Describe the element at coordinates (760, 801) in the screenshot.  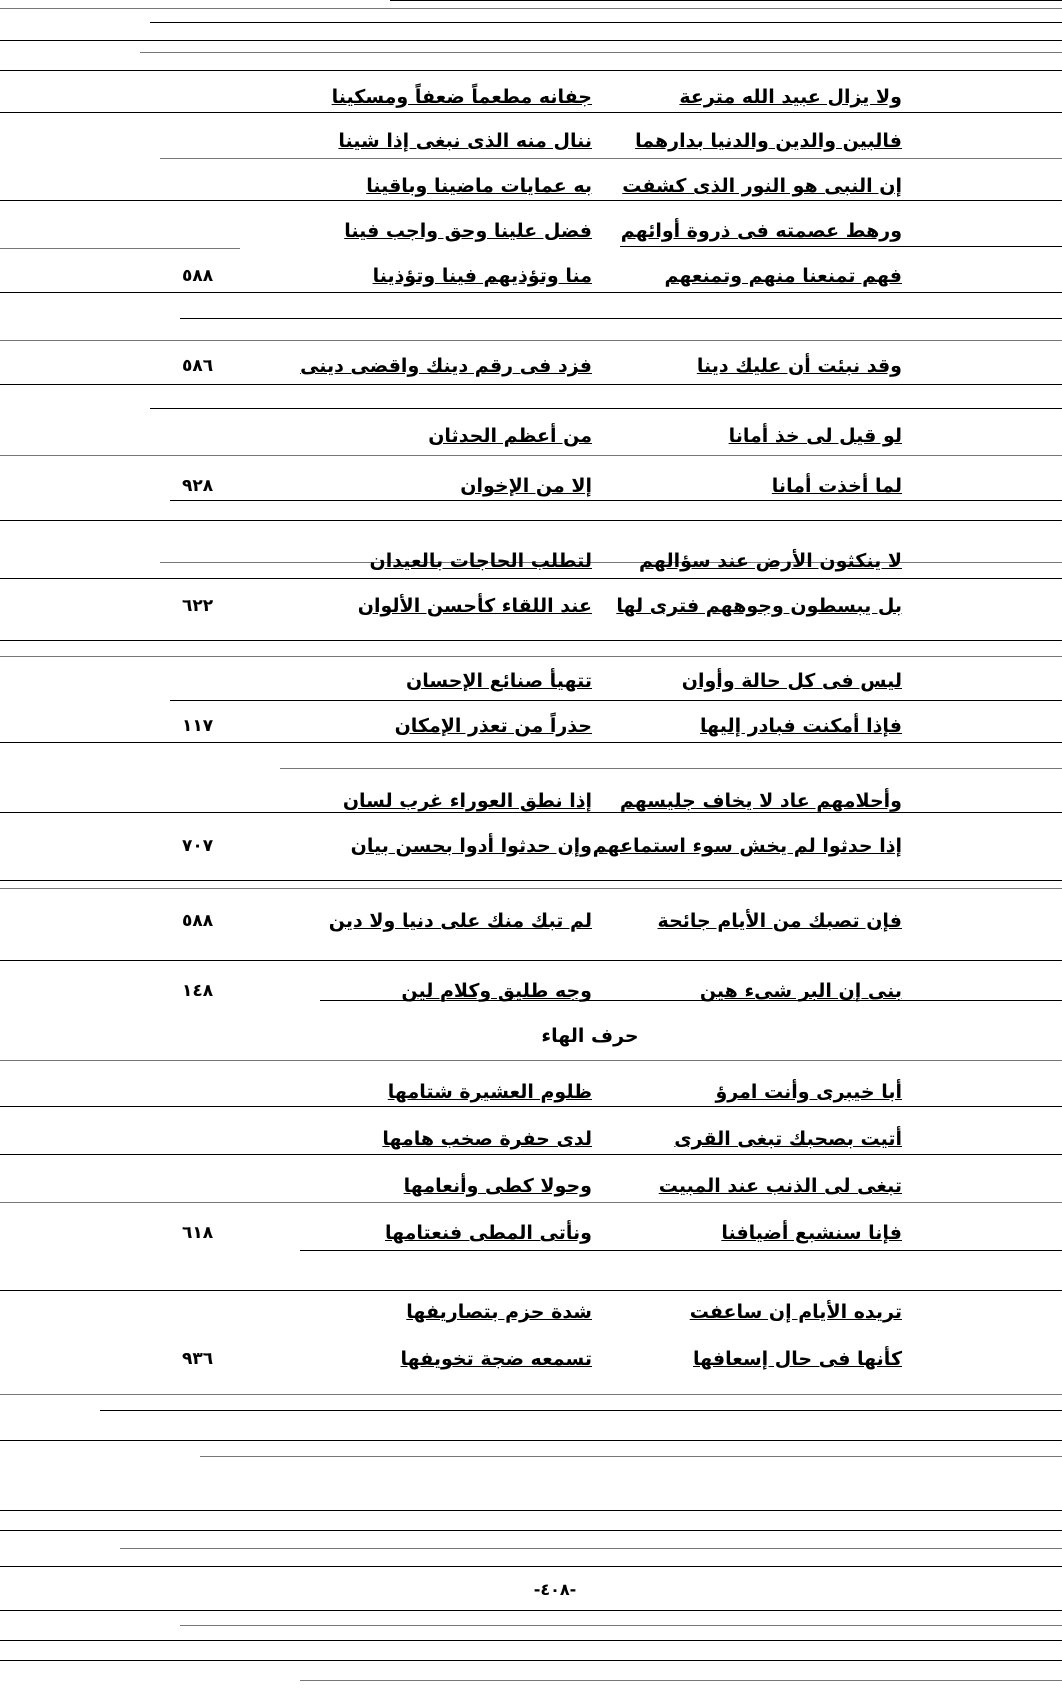
I see `first-hemistich: وأحلامهم عاد لا يخاف جليسهم` at that location.